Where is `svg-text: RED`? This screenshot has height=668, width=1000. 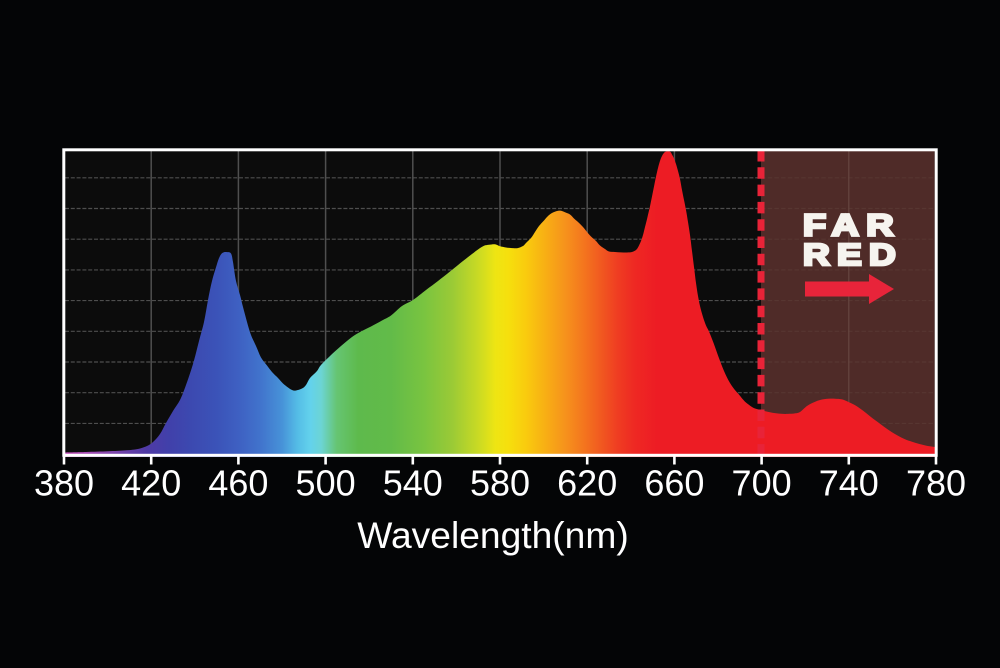
svg-text: RED is located at coordinates (853, 255).